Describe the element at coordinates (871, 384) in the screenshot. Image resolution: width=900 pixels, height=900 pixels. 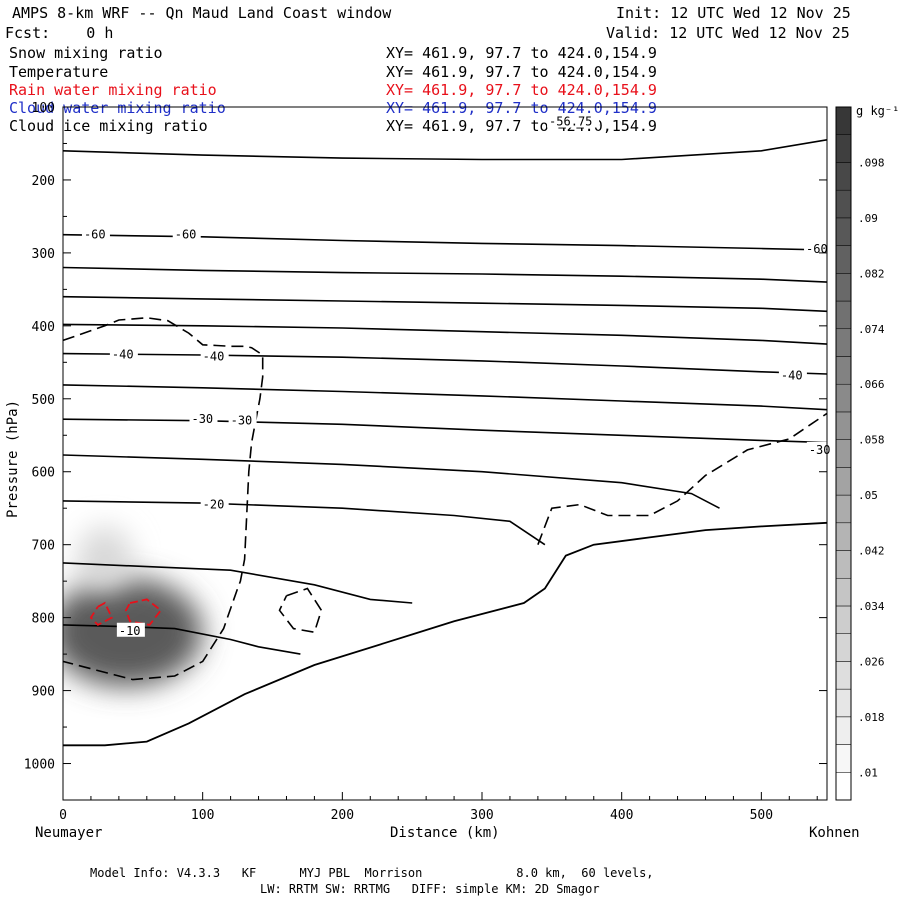
I see `colorbar-tick-label: .066` at that location.